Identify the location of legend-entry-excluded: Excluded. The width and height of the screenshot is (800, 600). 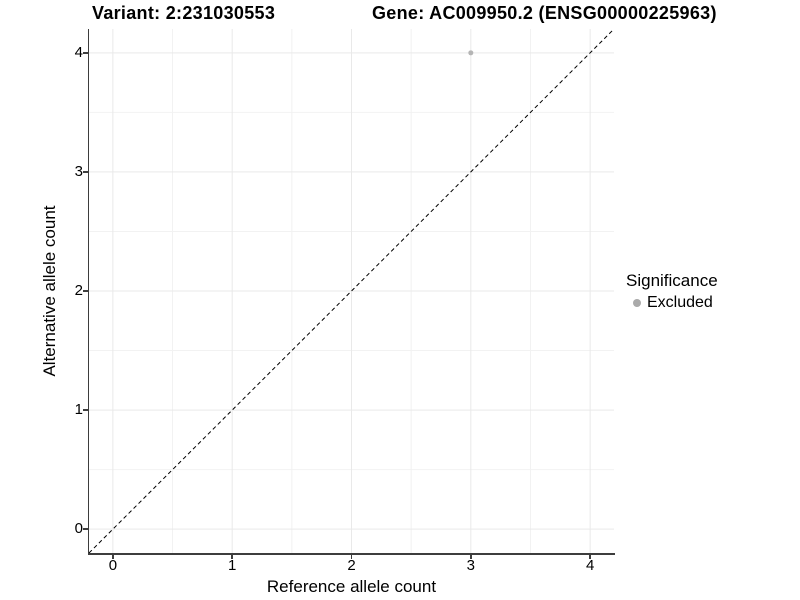
(672, 303).